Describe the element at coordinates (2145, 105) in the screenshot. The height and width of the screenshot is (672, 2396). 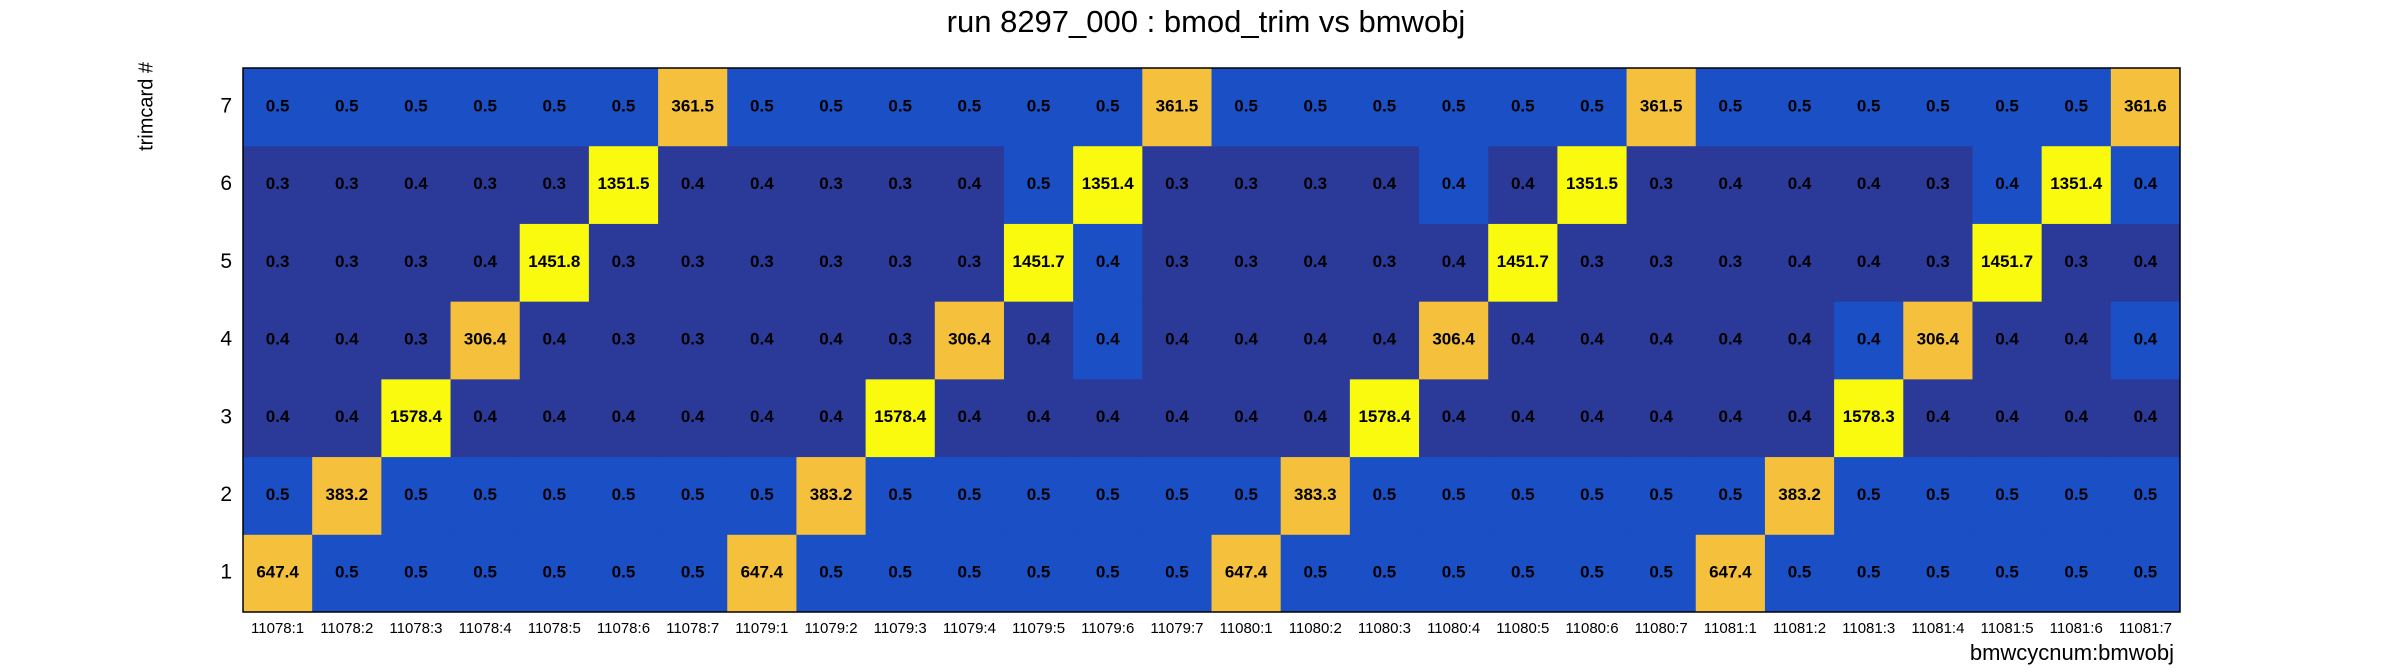
I see `cell-label: 361.6` at that location.